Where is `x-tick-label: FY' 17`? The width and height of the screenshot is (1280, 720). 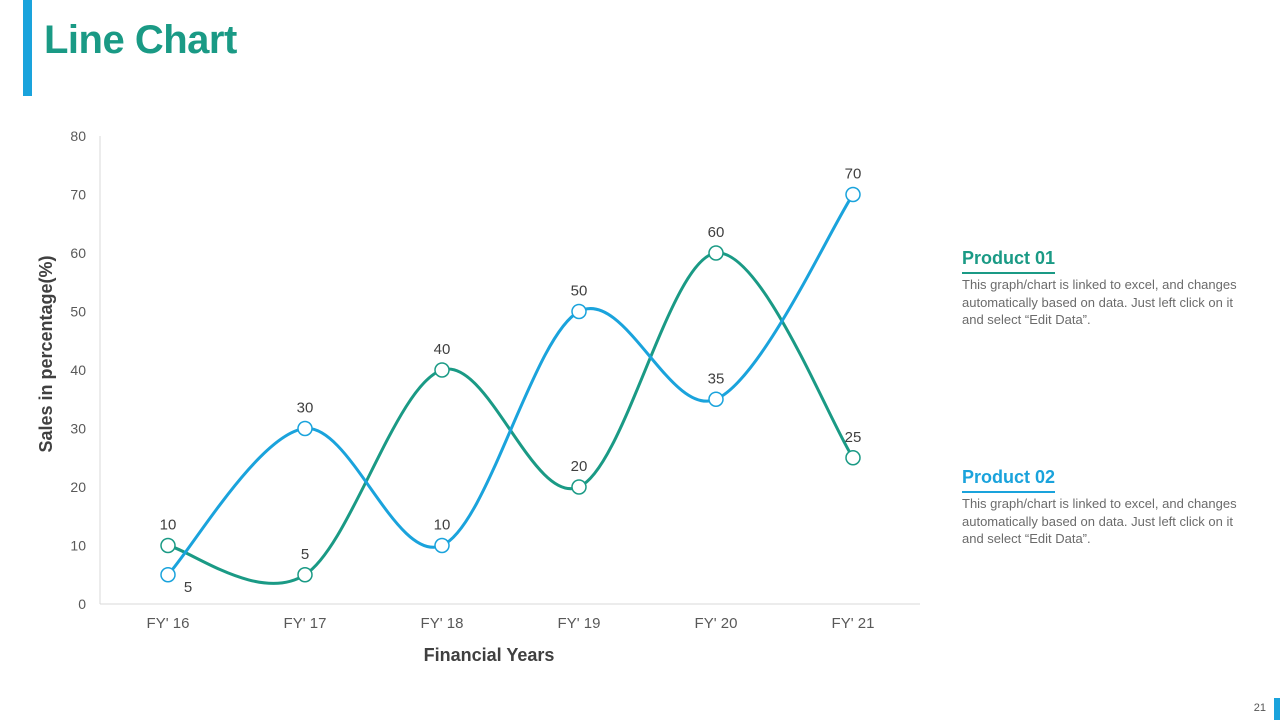 x-tick-label: FY' 17 is located at coordinates (305, 623).